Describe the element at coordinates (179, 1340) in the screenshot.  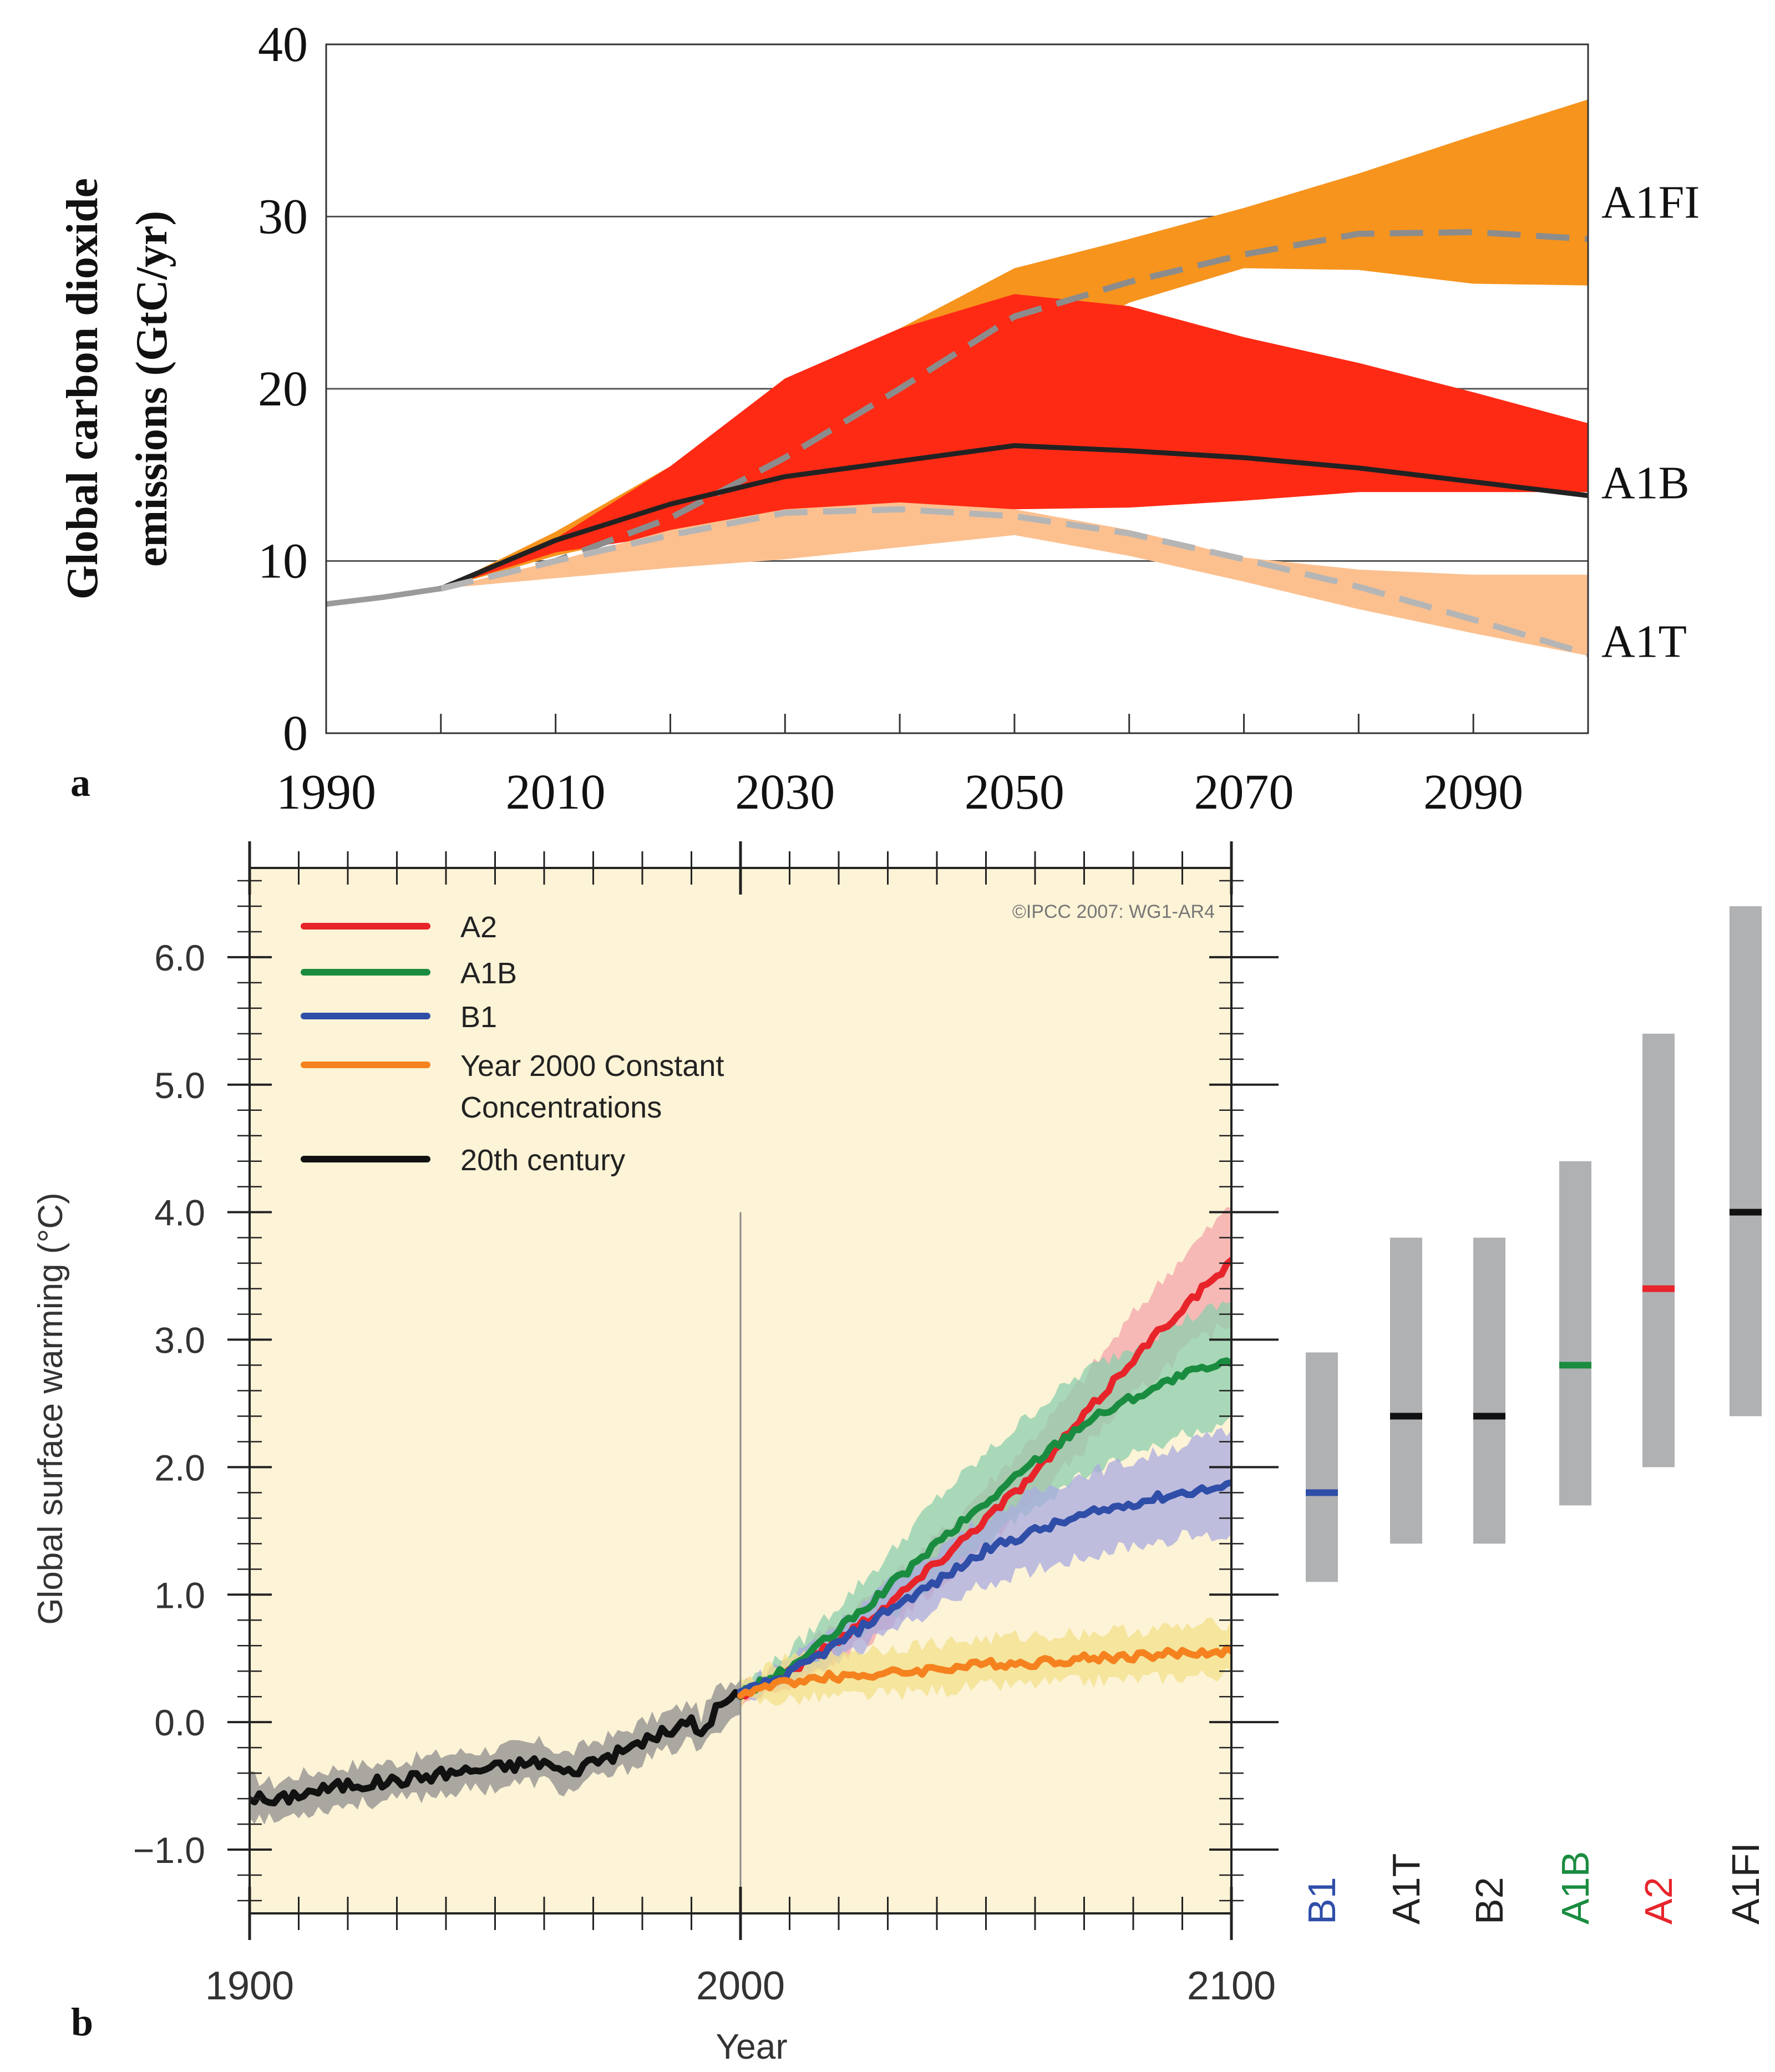
I see `b-y-tick-label-3.0: 3.0` at that location.